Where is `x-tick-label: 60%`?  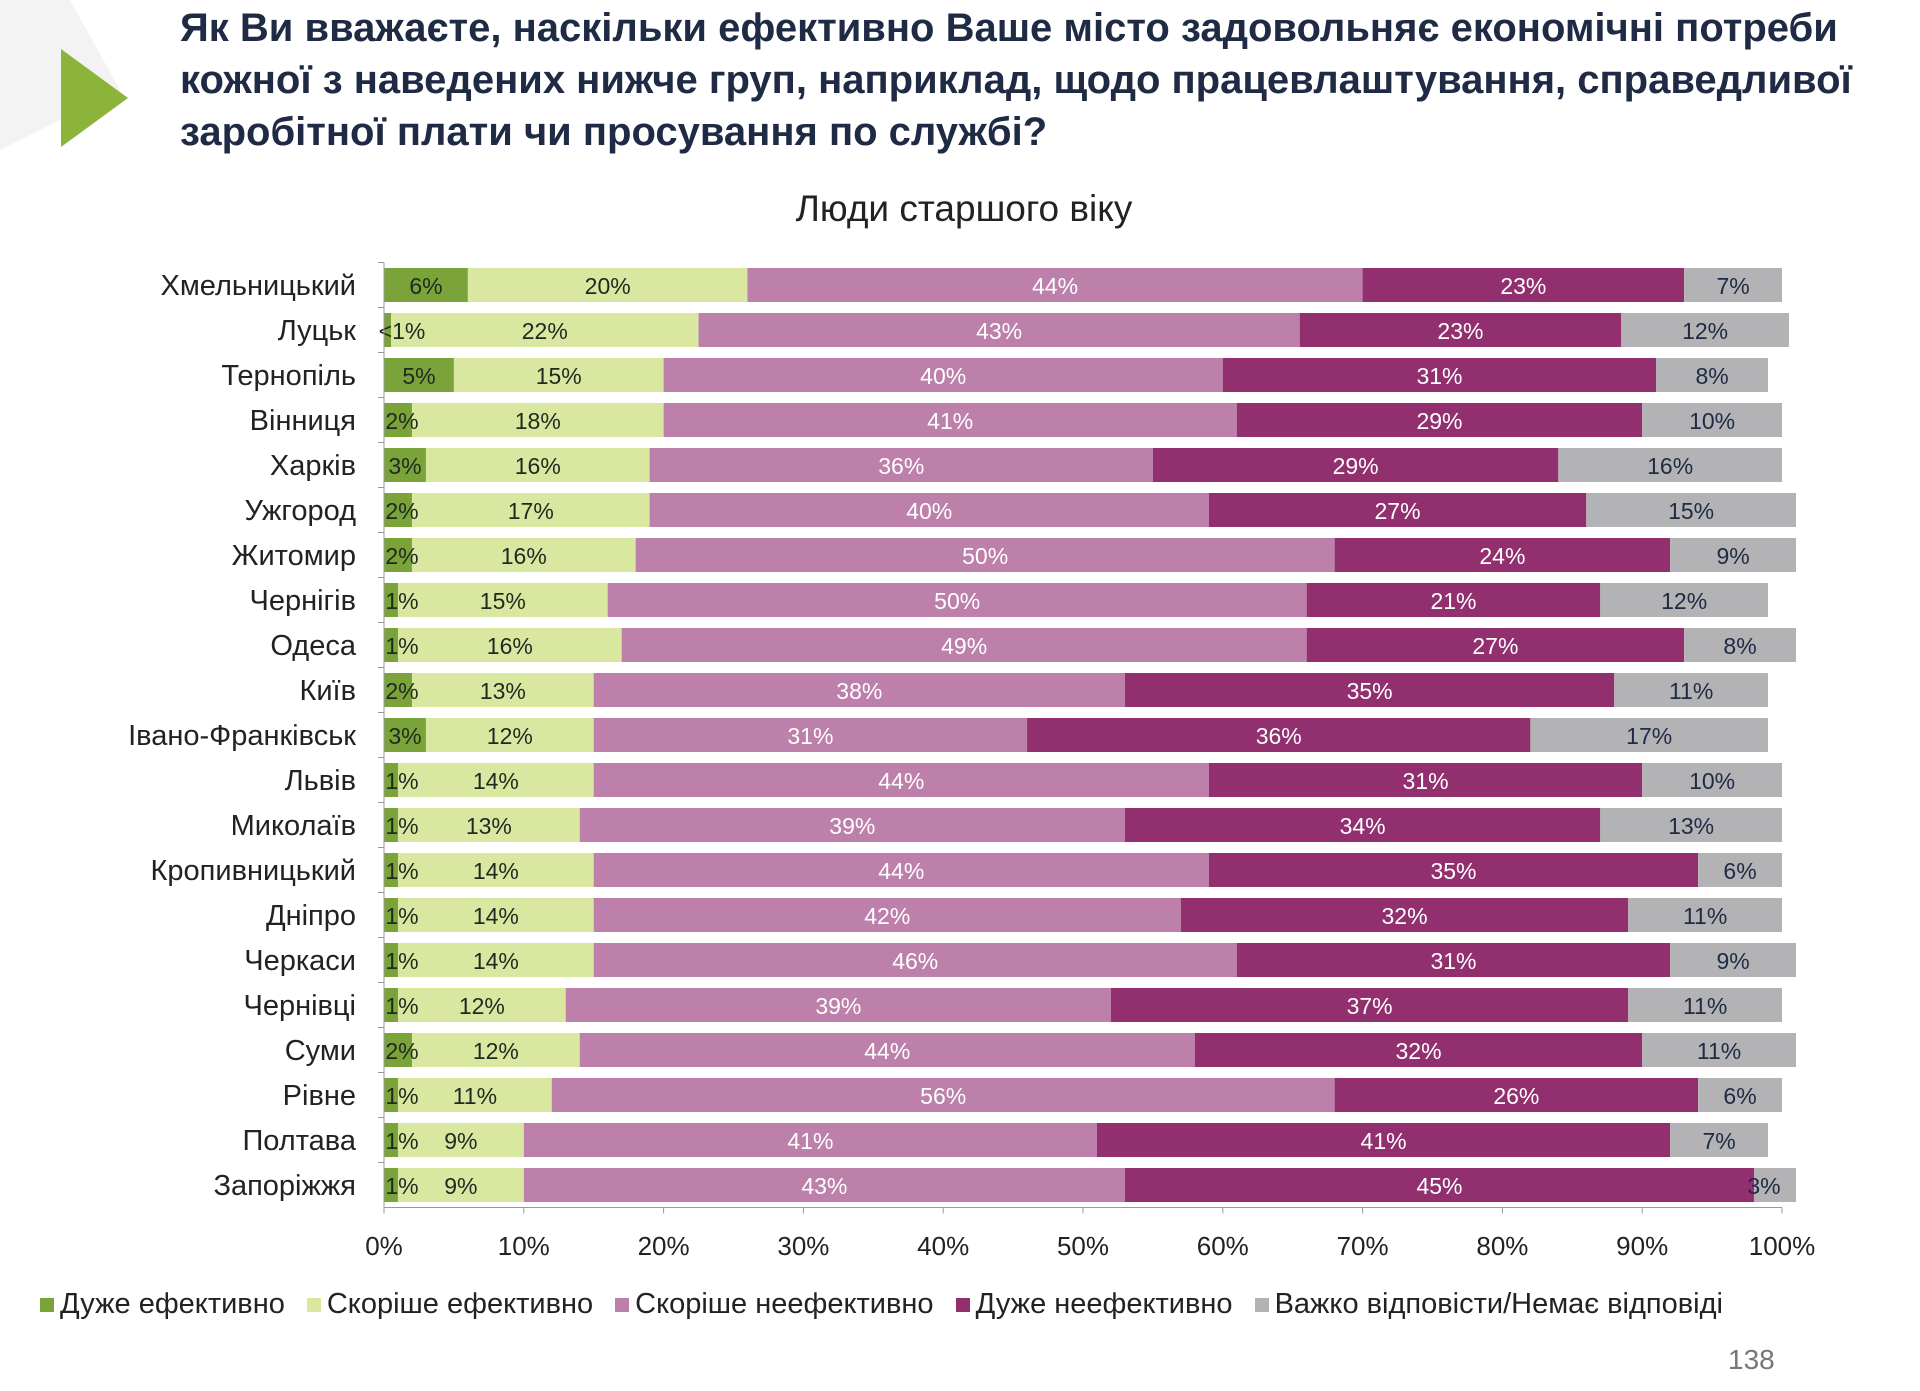
x-tick-label: 60% is located at coordinates (1223, 1246).